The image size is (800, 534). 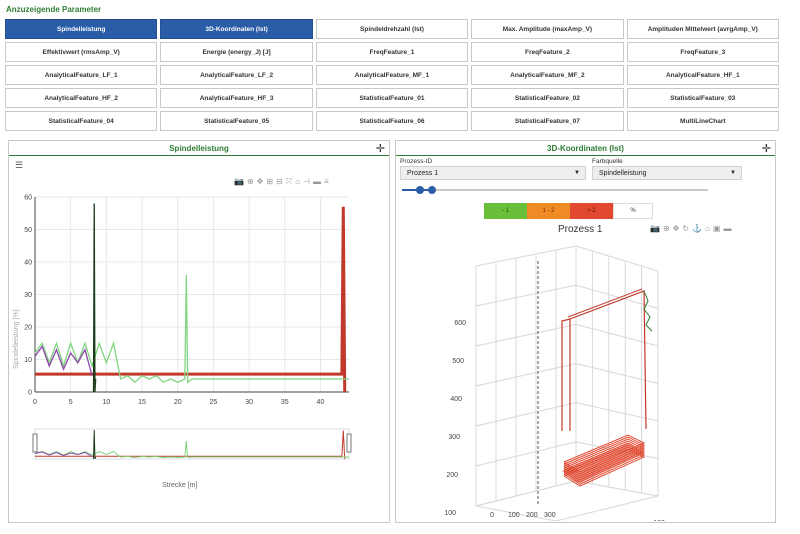 What do you see at coordinates (702, 75) in the screenshot?
I see `param-button: AnalyticalFeature_HF_1` at bounding box center [702, 75].